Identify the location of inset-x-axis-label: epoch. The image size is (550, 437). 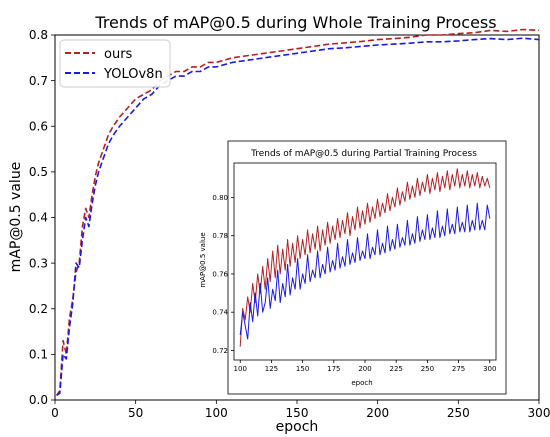
(361, 383).